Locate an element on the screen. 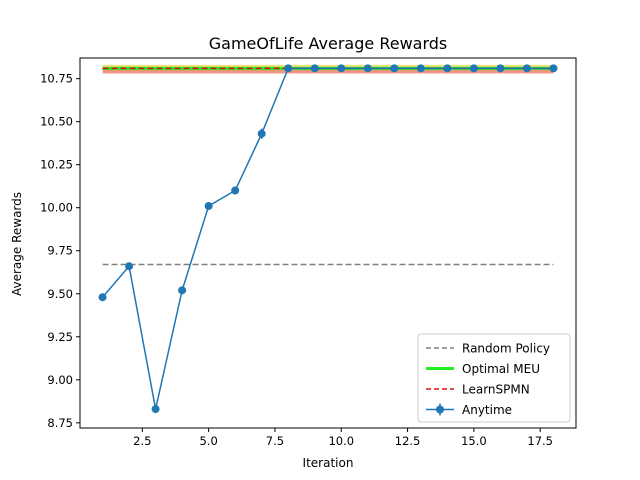  legend: Random Policy Optimal MEU LearnSPMN Anytime is located at coordinates (494, 378).